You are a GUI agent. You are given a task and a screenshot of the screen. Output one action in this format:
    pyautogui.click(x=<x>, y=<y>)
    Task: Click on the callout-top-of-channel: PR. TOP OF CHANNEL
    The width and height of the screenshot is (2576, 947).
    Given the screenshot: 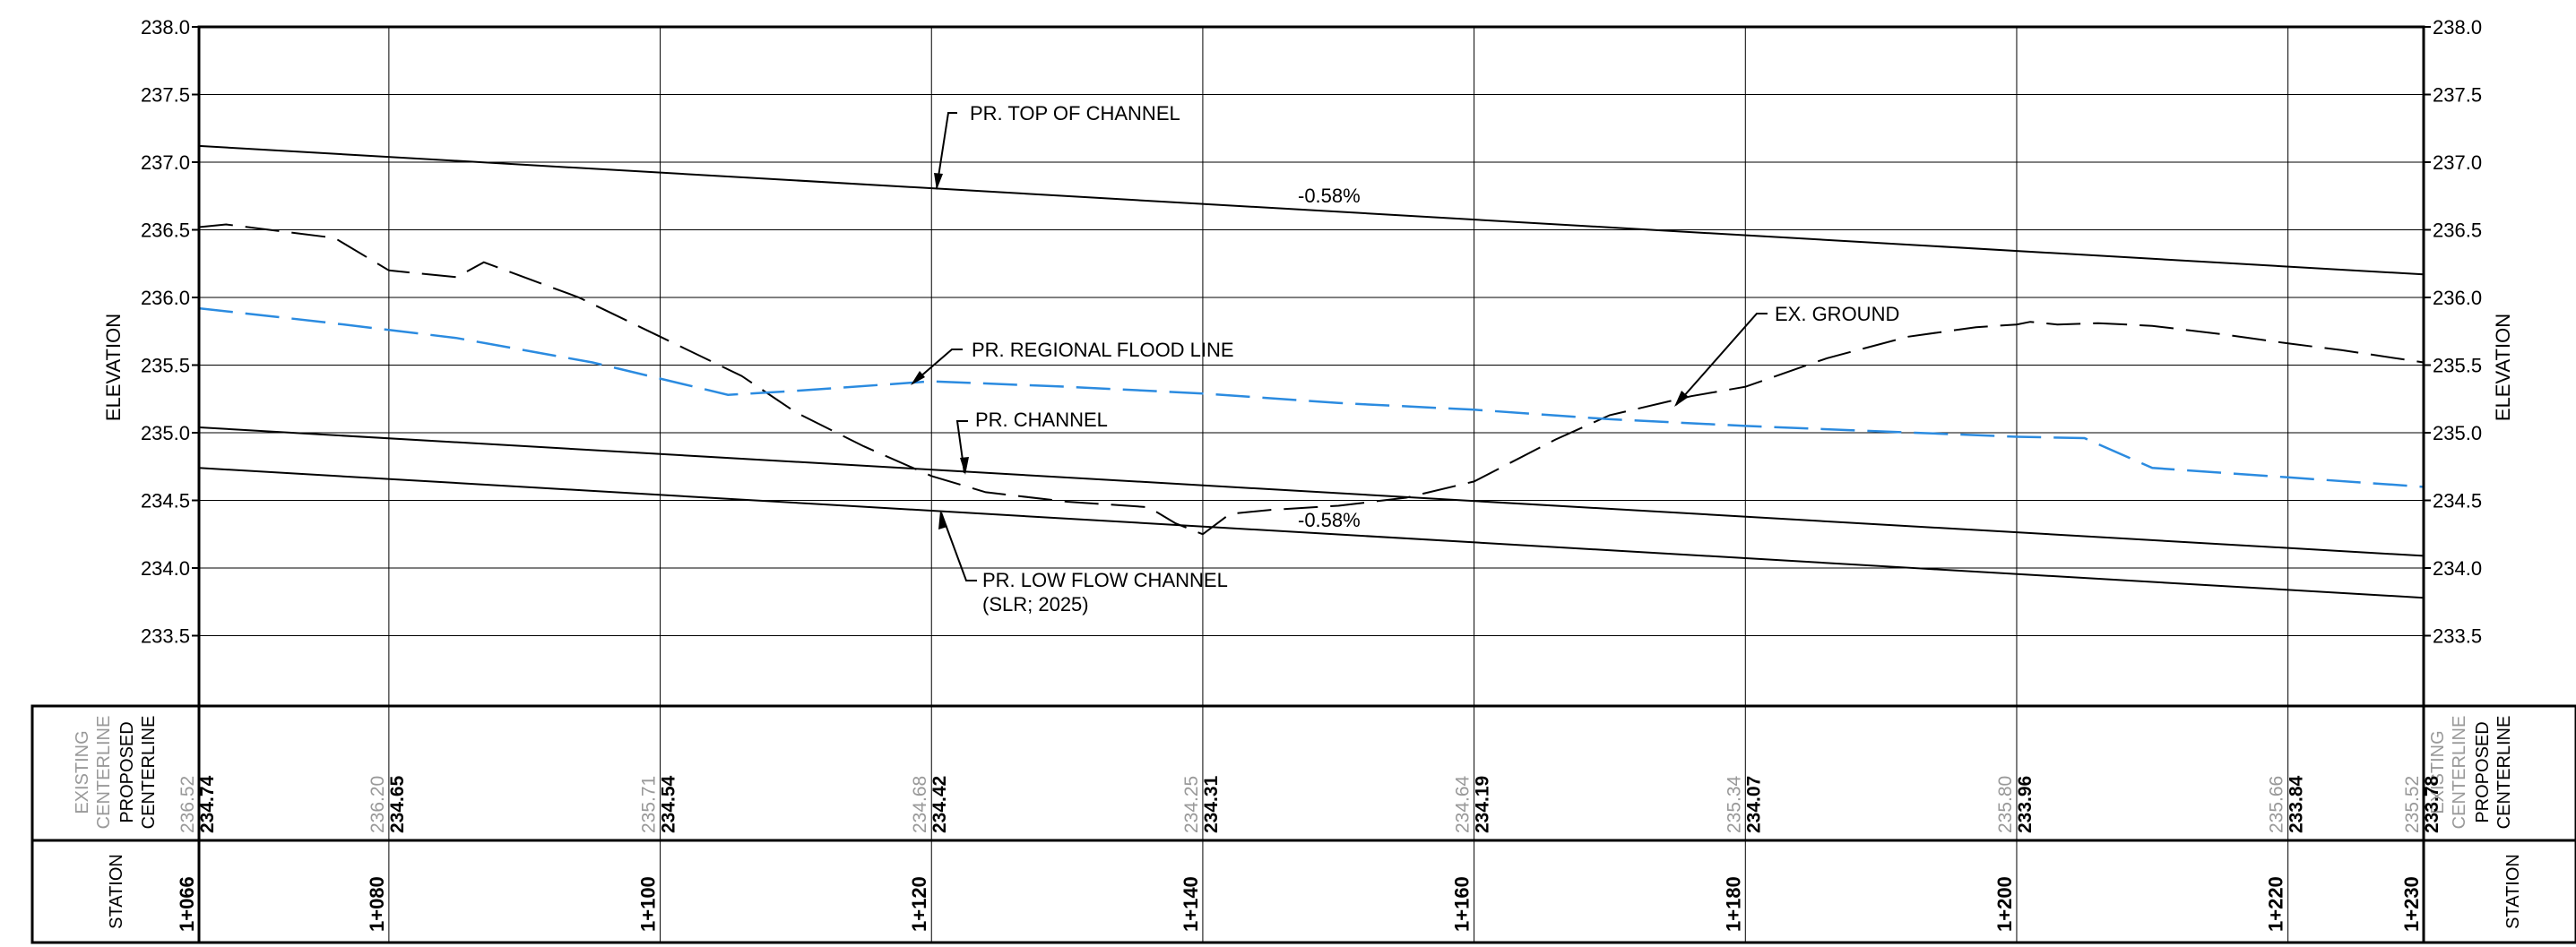 What is the action you would take?
    pyautogui.click(x=1057, y=146)
    